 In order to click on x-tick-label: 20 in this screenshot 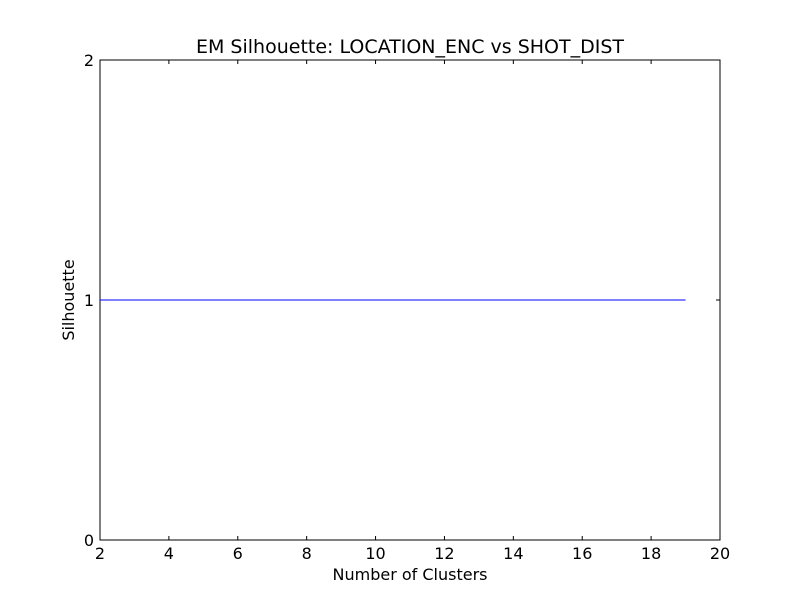, I will do `click(720, 553)`.